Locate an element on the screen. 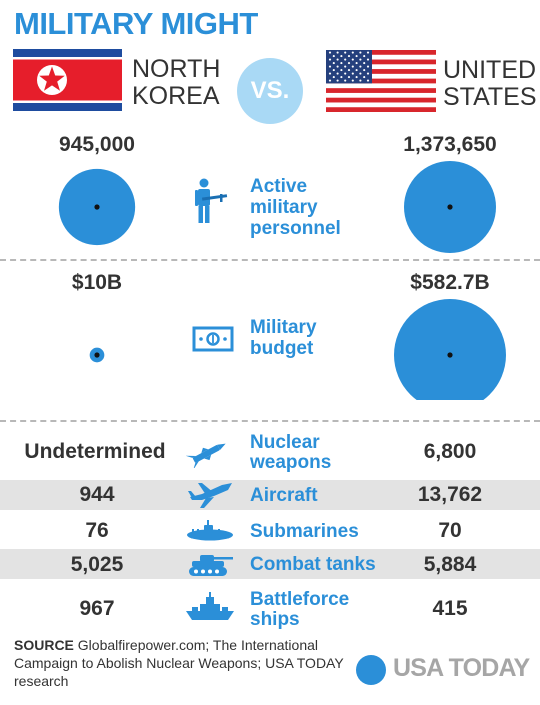 The width and height of the screenshot is (540, 705). personnel-label-line3: personnel is located at coordinates (295, 228).